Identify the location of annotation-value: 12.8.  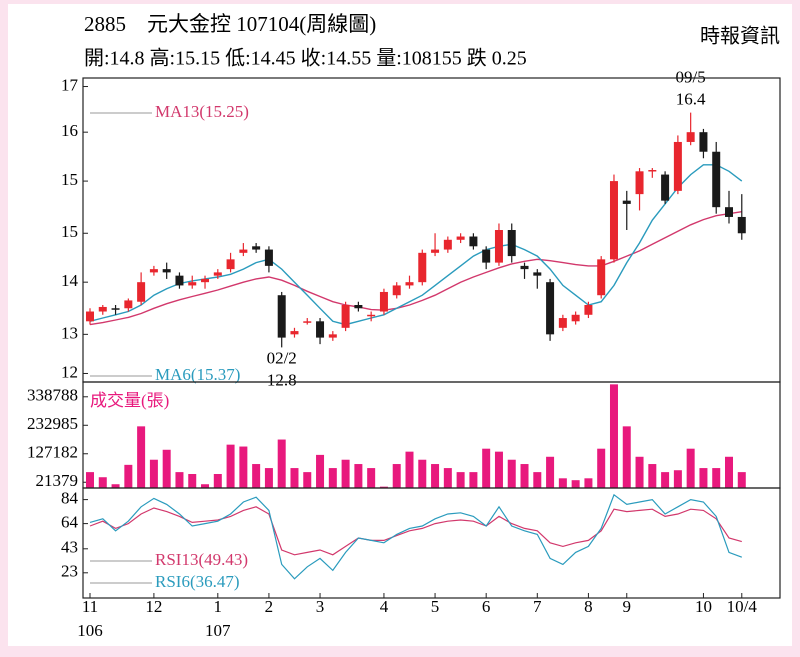
(282, 379).